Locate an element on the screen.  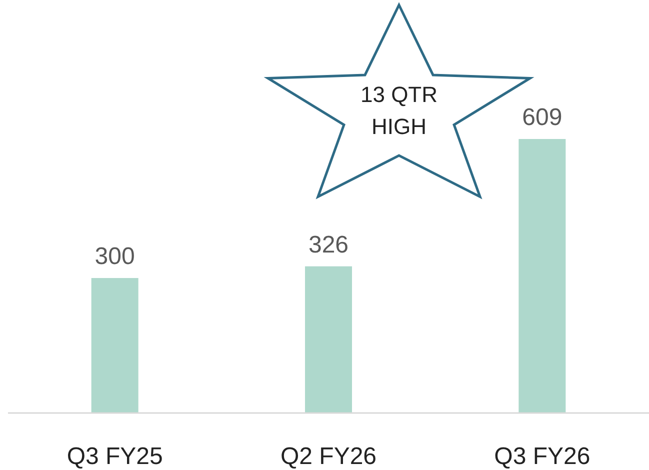
x-tick-label: Q3 FY26 is located at coordinates (542, 456).